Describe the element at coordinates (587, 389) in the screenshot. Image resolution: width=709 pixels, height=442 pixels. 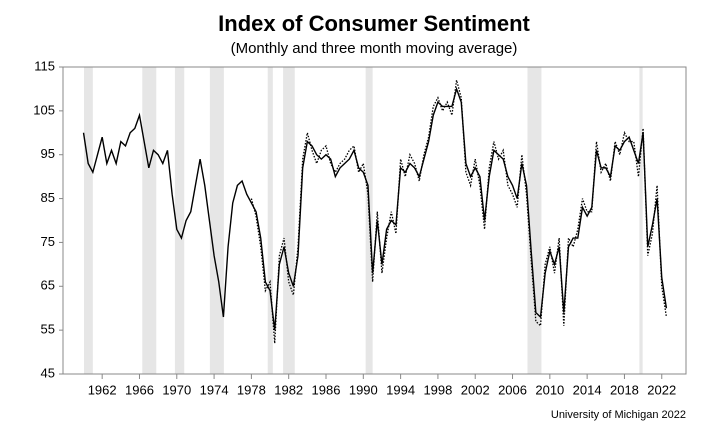
I see `x-tick-label: 2014` at that location.